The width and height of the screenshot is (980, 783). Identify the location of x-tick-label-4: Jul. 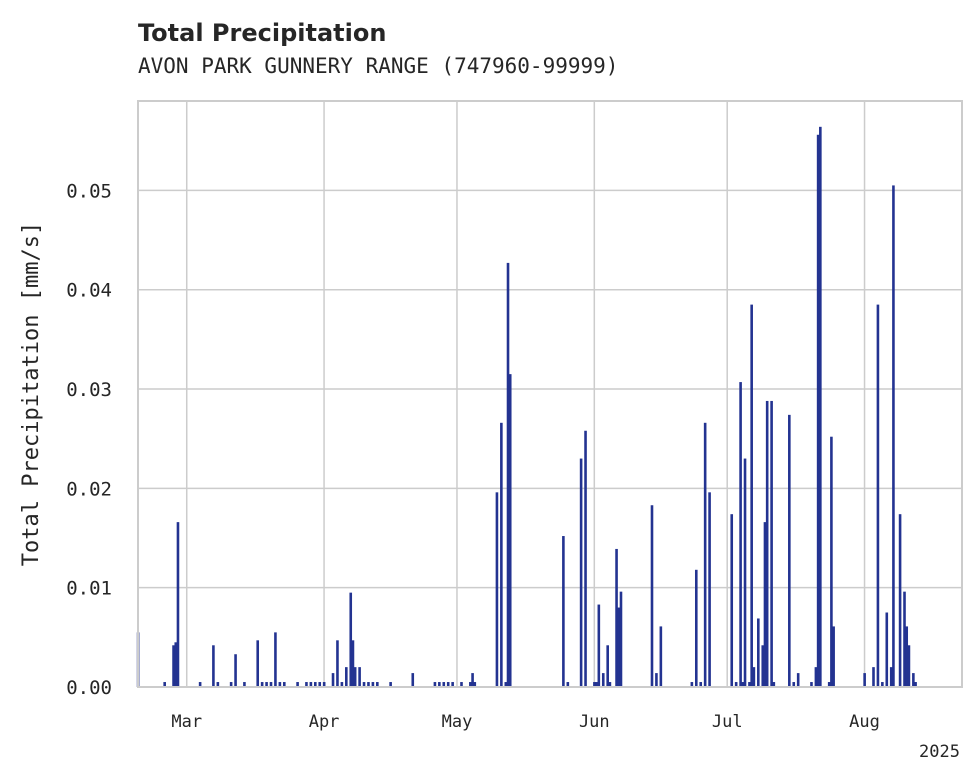
(727, 722).